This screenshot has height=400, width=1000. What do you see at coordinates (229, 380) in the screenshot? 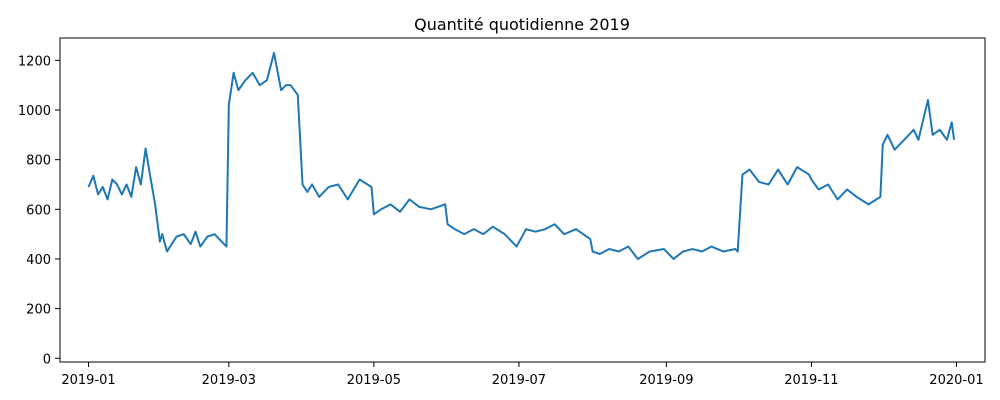
I see `x-tick-label: 2019-03` at bounding box center [229, 380].